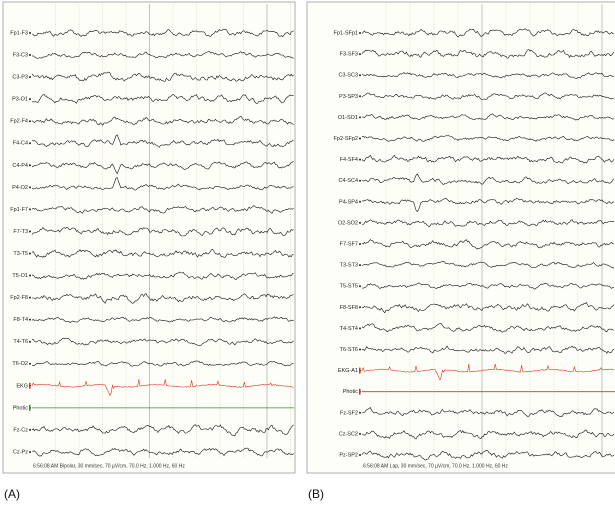 The image size is (615, 509). Describe the element at coordinates (348, 371) in the screenshot. I see `channel-label: EKG-A1` at that location.